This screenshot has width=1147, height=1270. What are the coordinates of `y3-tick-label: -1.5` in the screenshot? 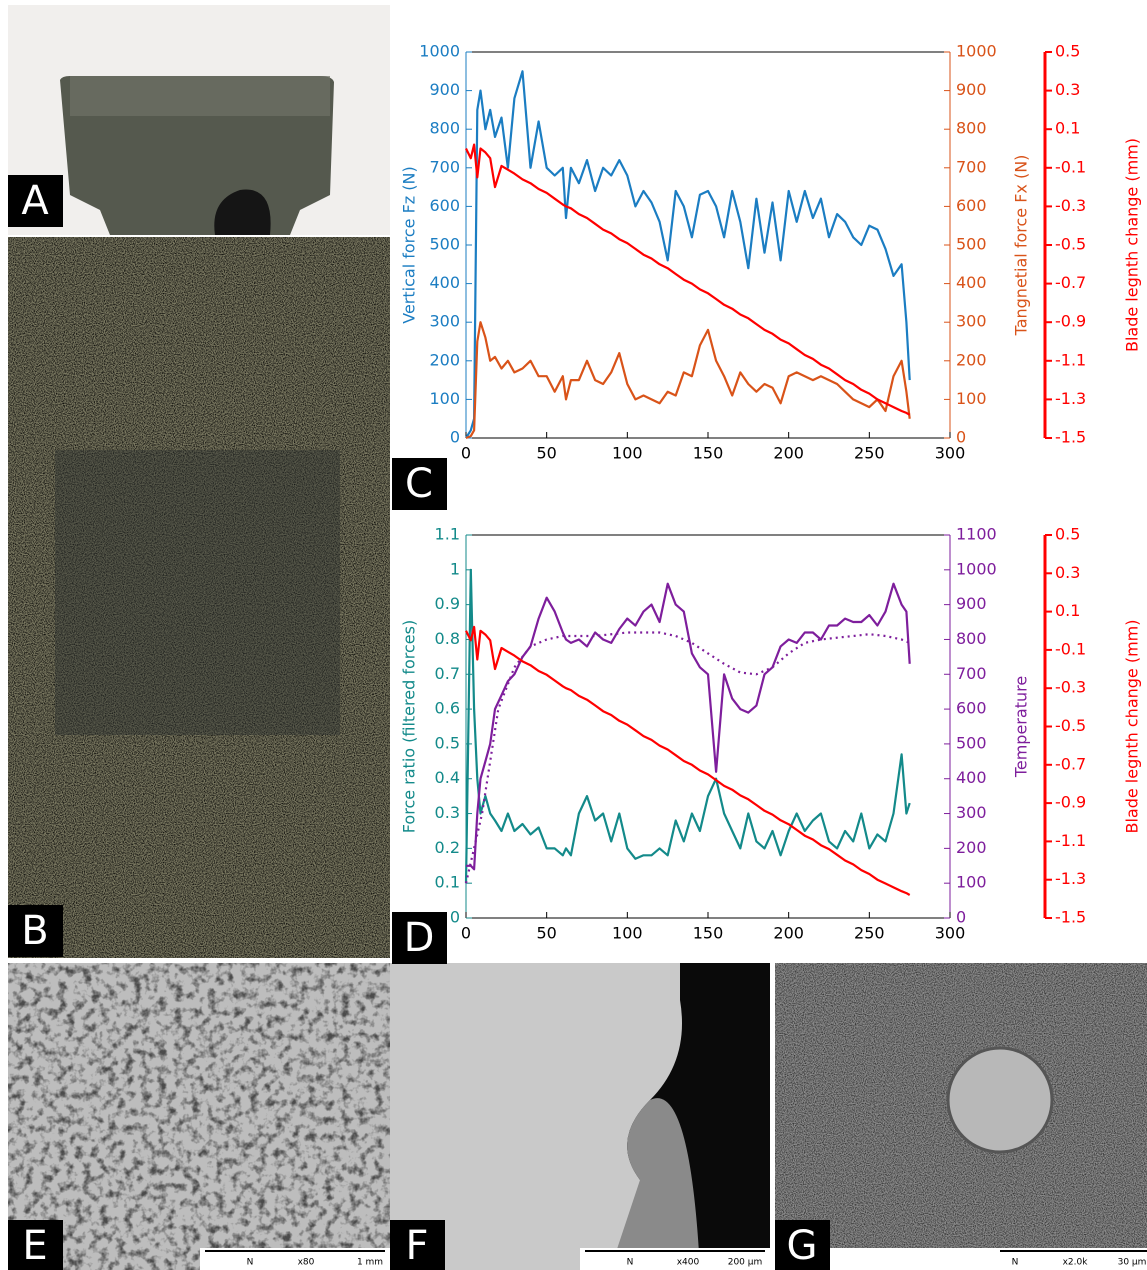 It's located at (1070, 437).